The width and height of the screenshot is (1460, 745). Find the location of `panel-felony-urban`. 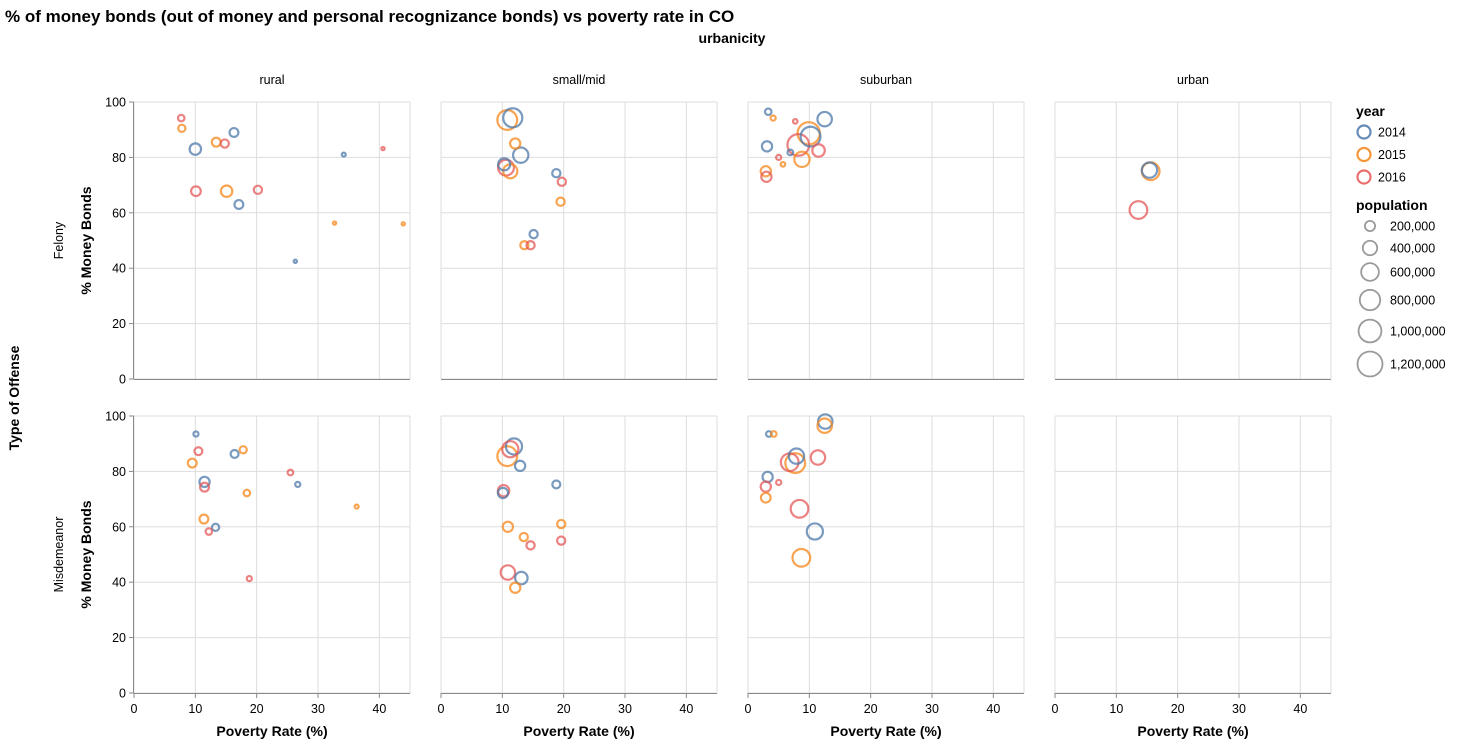

panel-felony-urban is located at coordinates (1193, 240).